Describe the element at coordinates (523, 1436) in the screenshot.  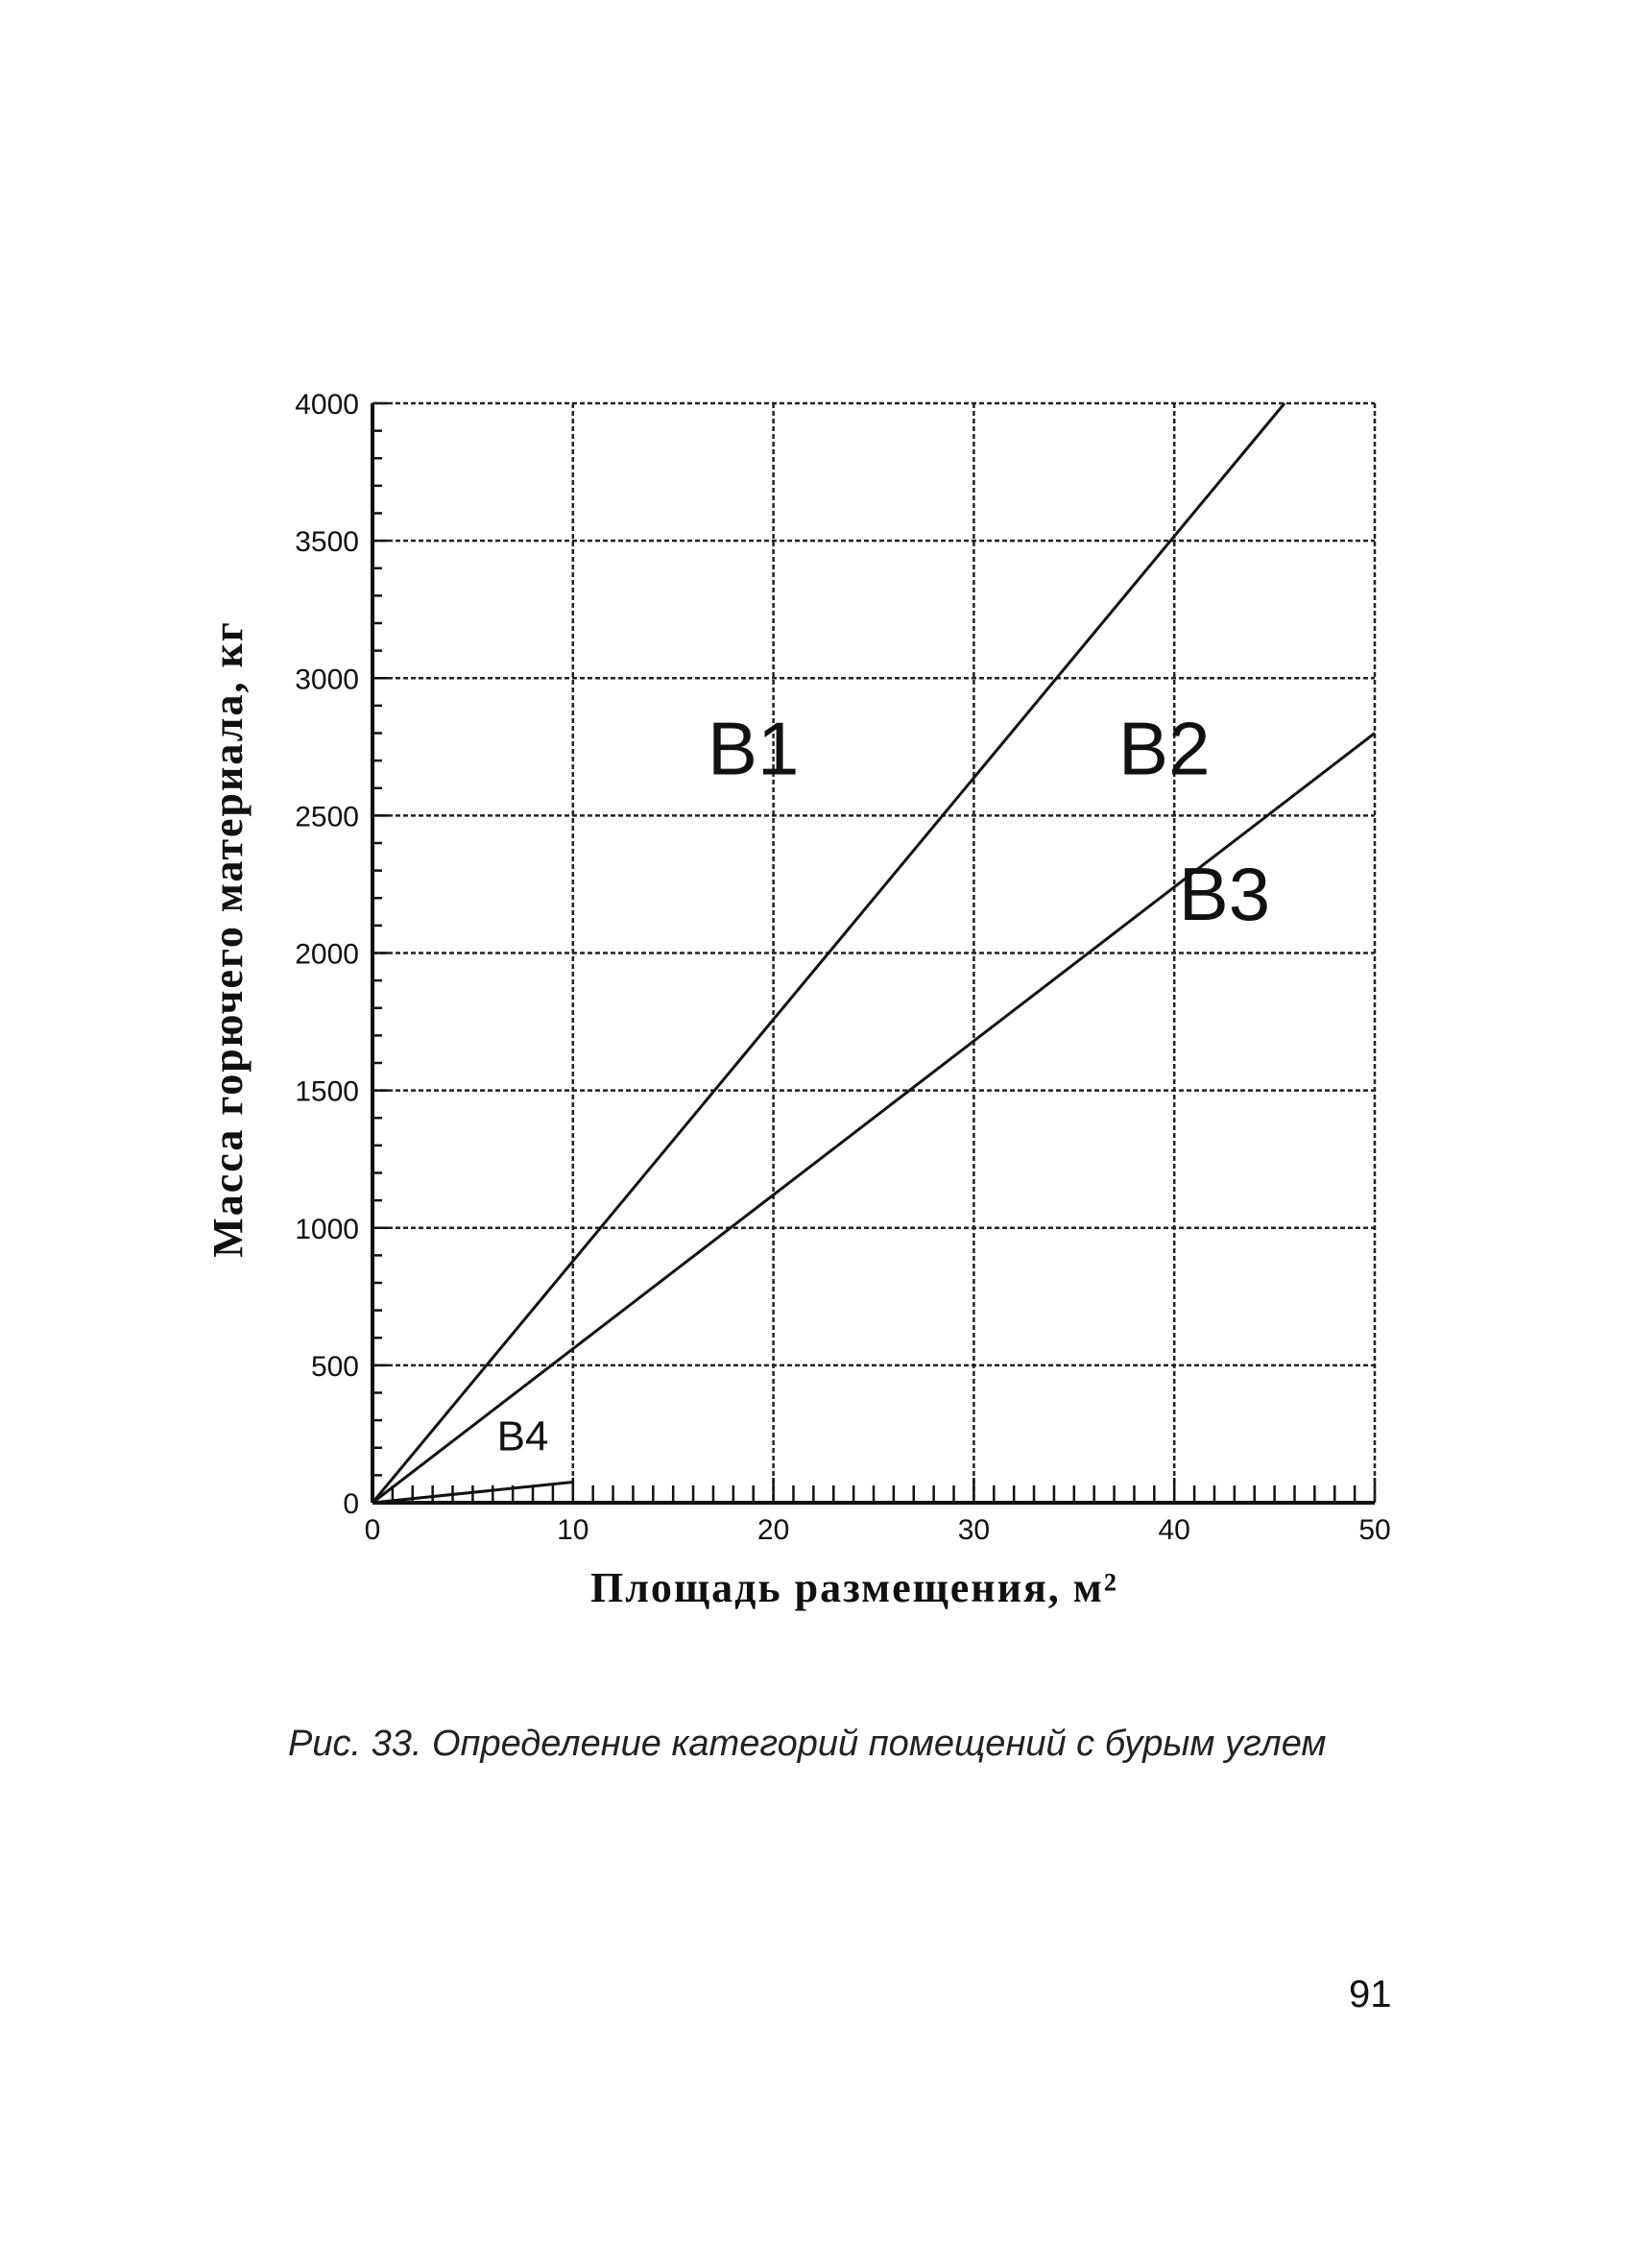
I see `region-label-в4: В4` at that location.